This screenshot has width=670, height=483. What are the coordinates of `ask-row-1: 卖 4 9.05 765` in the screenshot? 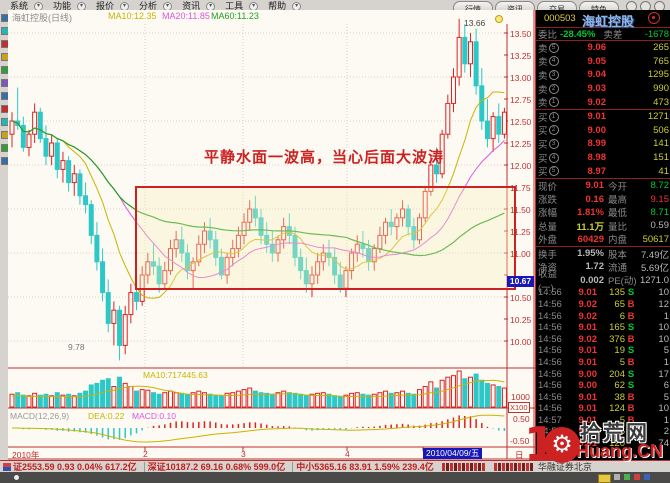 It's located at (603, 62).